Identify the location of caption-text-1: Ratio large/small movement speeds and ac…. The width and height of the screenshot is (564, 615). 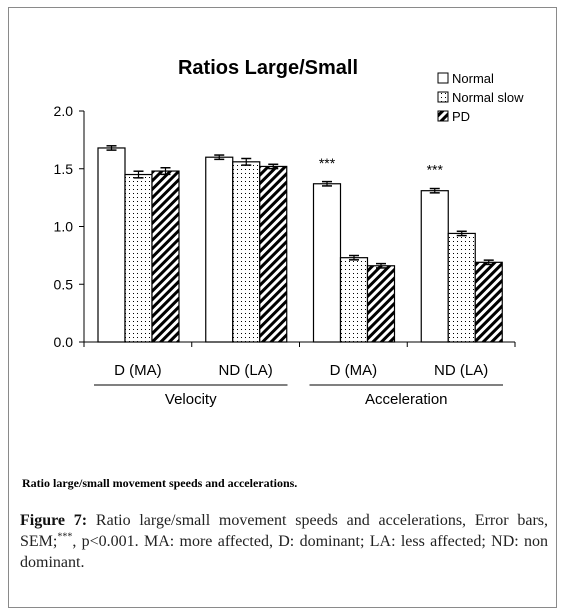
(284, 531).